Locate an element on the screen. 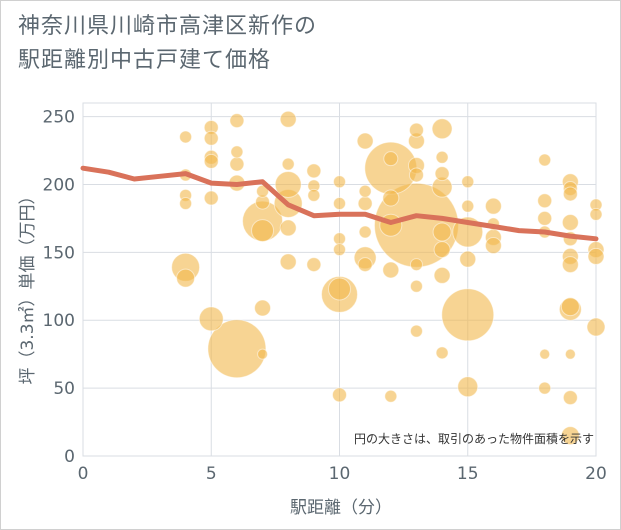 Image resolution: width=621 pixels, height=530 pixels. y-axis-ticks: 0 50 100 150 200 250 is located at coordinates (59, 287).